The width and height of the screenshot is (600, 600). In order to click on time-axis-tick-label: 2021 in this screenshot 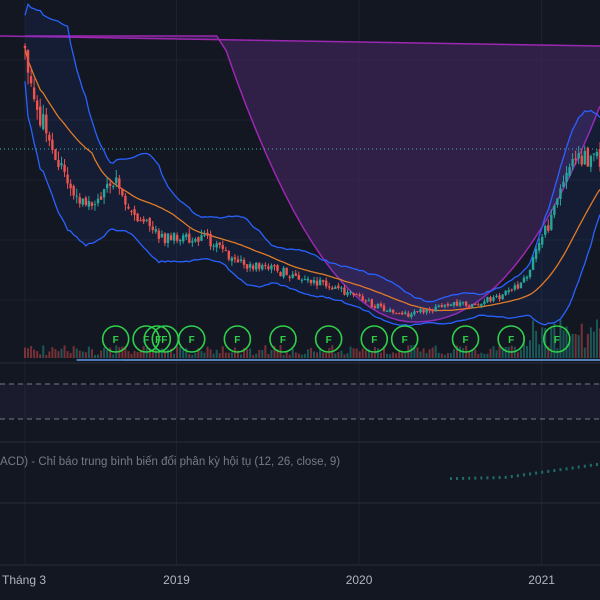, I will do `click(541, 580)`.